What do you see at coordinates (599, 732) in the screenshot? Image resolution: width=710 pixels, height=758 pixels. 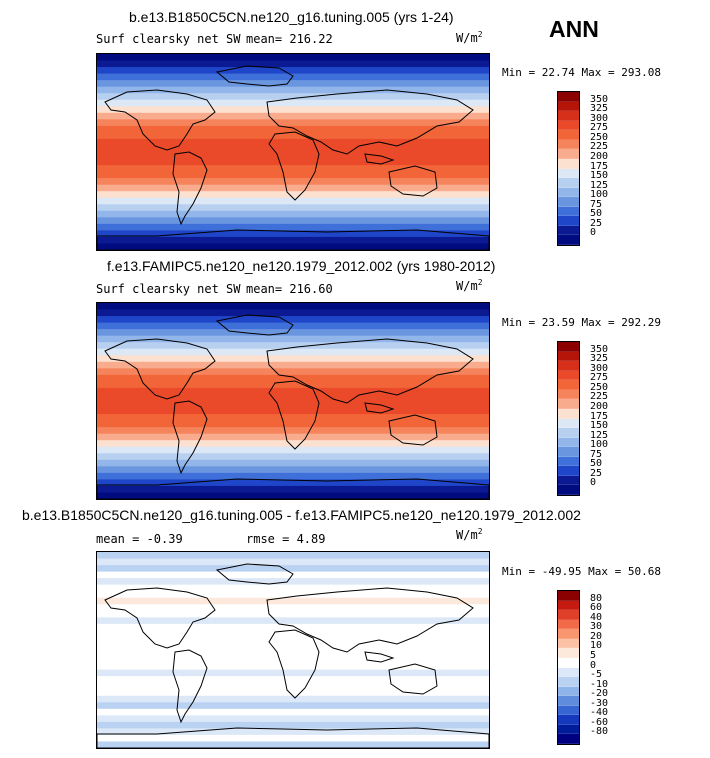 I see `colorbar-tick-label: -80` at bounding box center [599, 732].